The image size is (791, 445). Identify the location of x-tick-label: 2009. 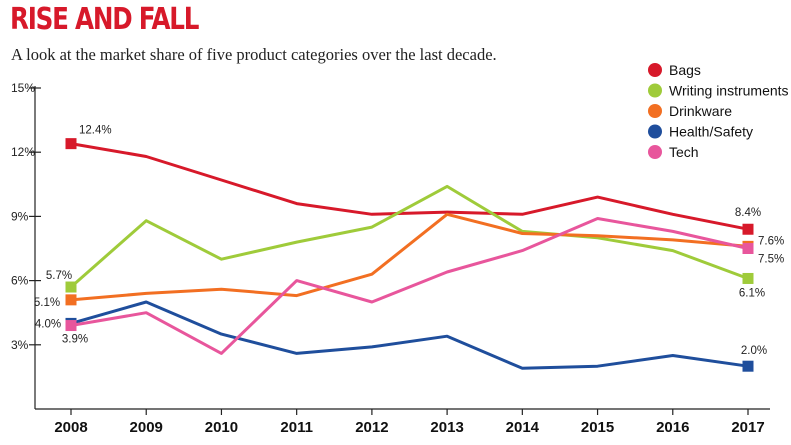
(146, 427).